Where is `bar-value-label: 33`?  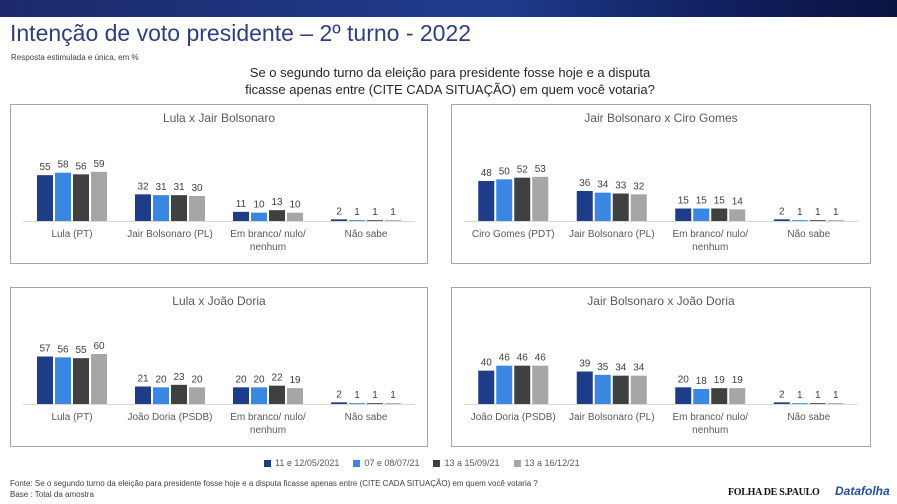
bar-value-label: 33 is located at coordinates (621, 186).